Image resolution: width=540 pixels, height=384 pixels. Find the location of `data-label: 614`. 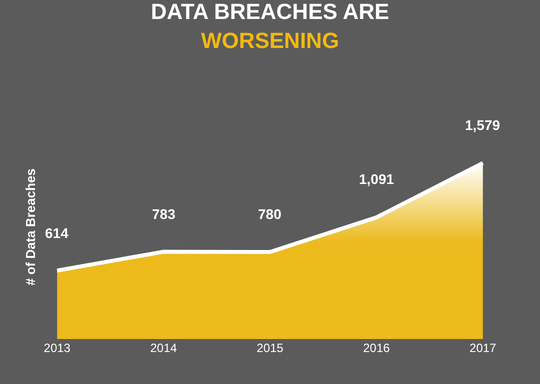

data-label: 614 is located at coordinates (57, 233).